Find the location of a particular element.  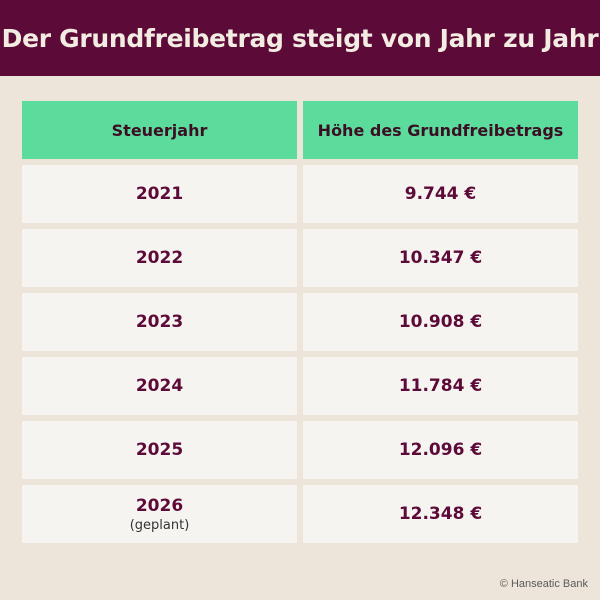

year-cell: 2026 (geplant) is located at coordinates (159, 514).